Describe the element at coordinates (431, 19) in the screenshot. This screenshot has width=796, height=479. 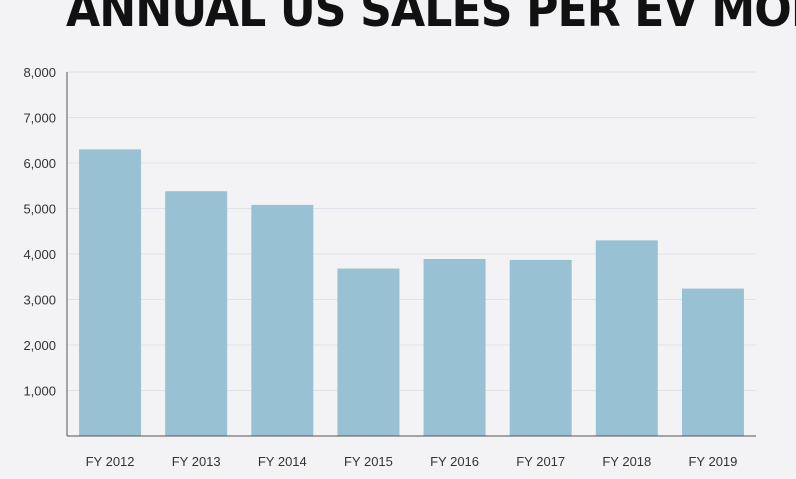
I see `chart-title: ANNUAL US SALES PER EV MODEL` at that location.